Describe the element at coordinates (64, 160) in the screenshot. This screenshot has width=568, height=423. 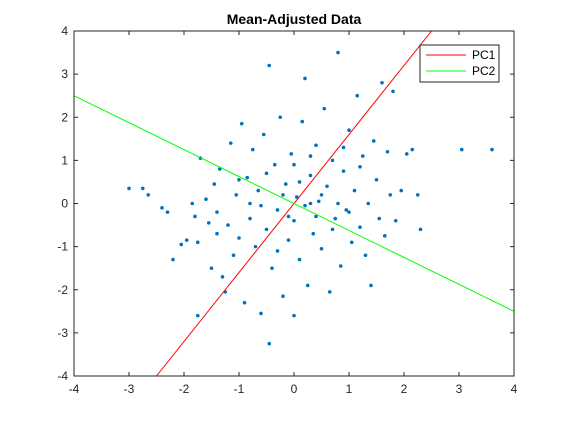
I see `y-tick-label: 1` at that location.